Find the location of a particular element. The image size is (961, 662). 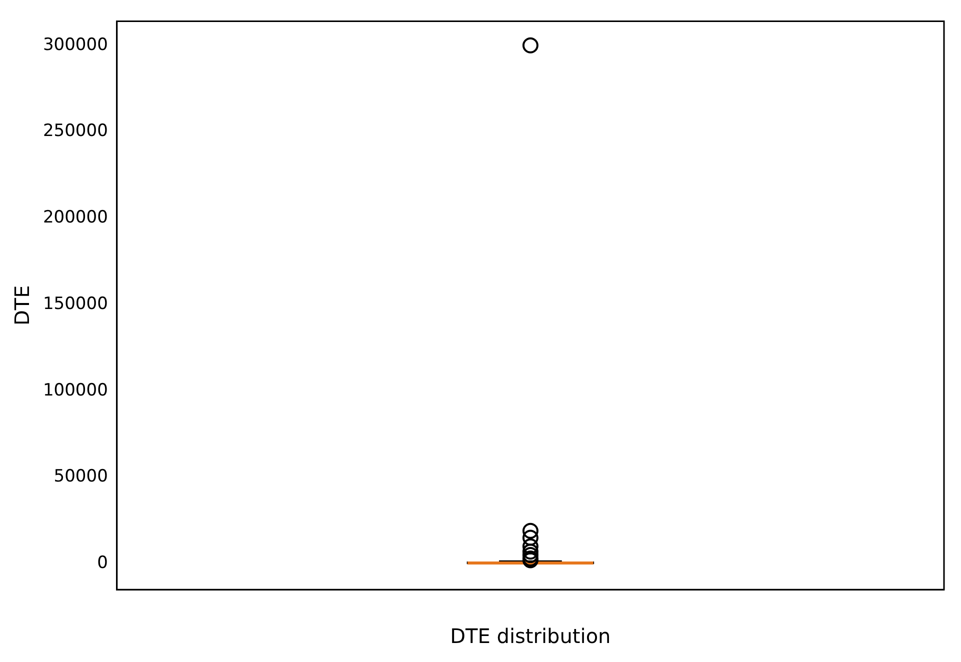

y-tick-label: 300000 is located at coordinates (75, 44).